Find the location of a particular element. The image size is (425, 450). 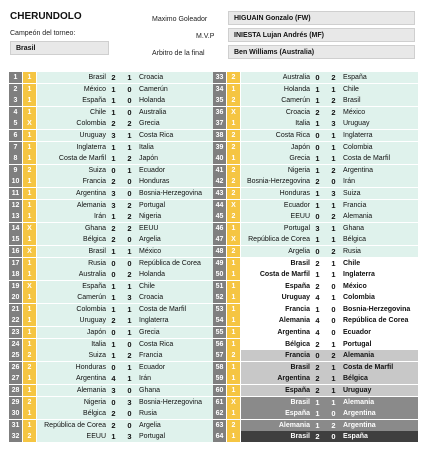

match-row: 11 1 Argentina 3 0 Bosnia-Herzegovina is located at coordinates (111, 193).